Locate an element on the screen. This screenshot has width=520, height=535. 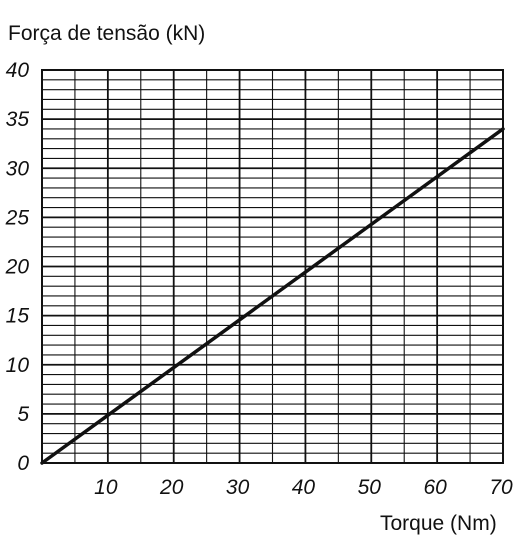
x-tick-label: 40 is located at coordinates (304, 487).